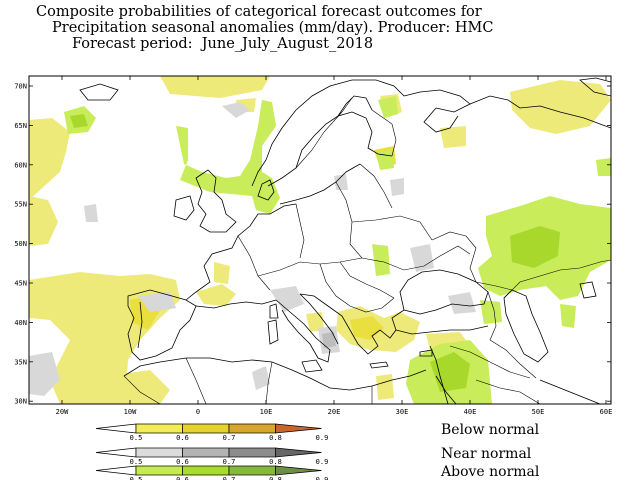  Describe the element at coordinates (142, 389) in the screenshot. I see `border-morocco` at that location.